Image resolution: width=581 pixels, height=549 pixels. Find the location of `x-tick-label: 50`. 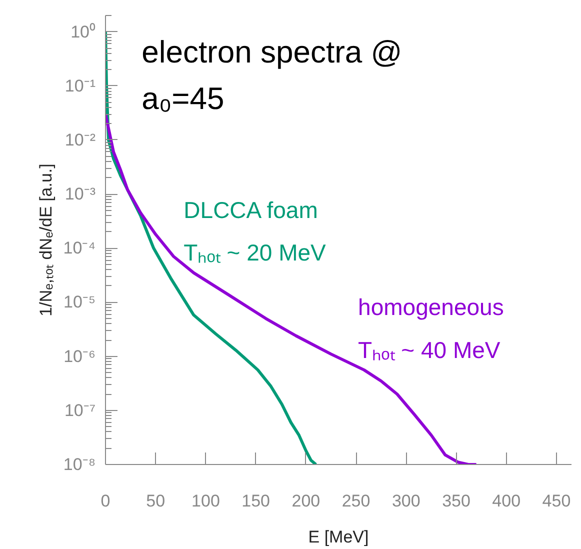

x-tick-label: 50 is located at coordinates (156, 501).